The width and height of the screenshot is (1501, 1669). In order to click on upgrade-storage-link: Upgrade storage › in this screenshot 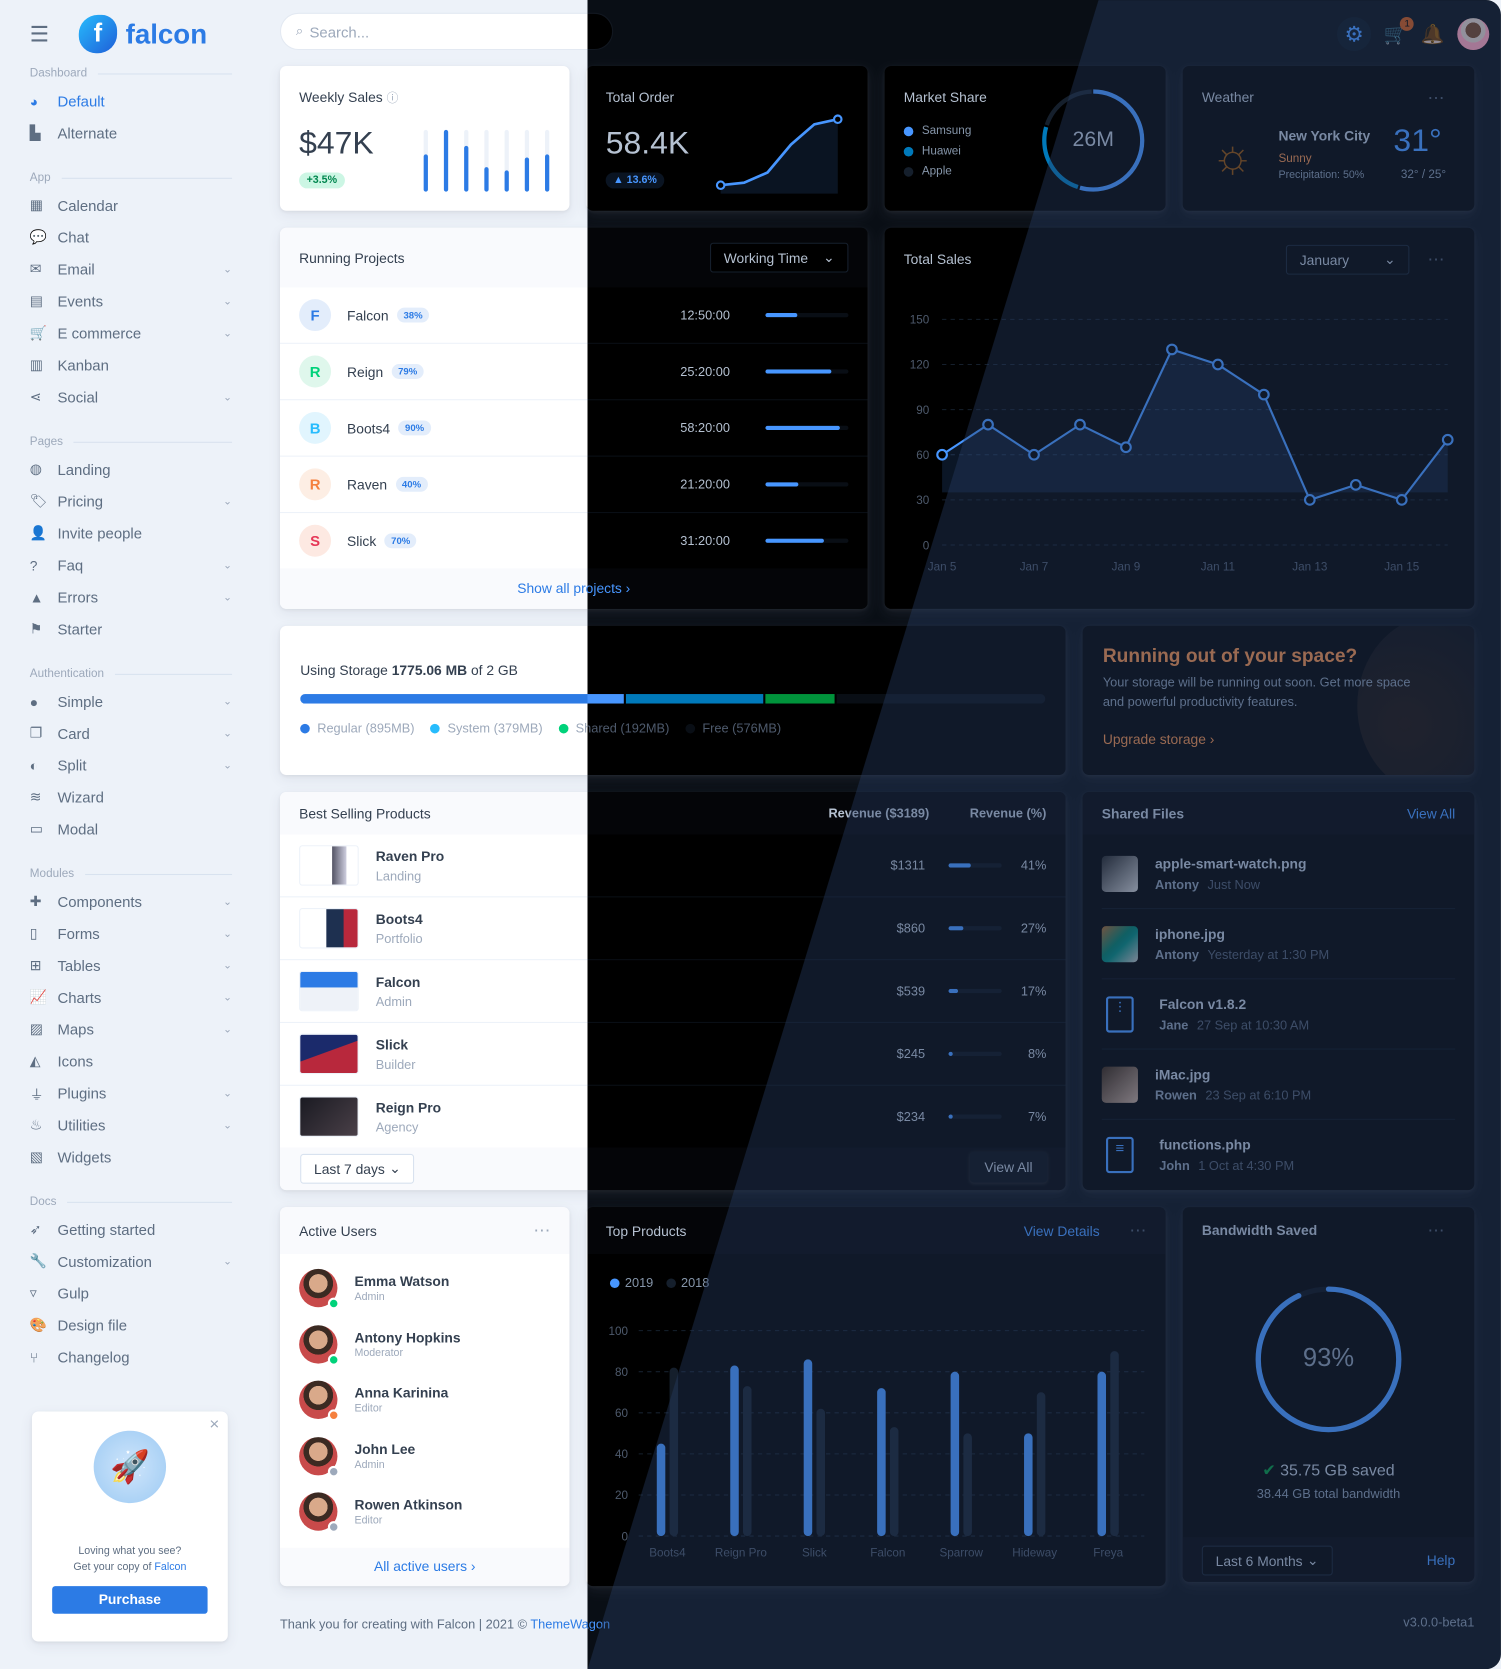, I will do `click(1158, 739)`.